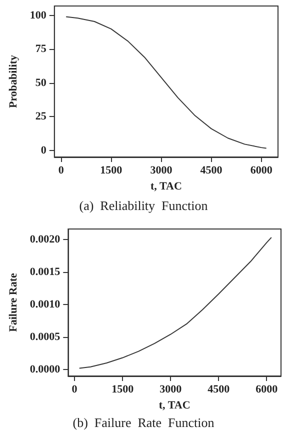 The width and height of the screenshot is (287, 434). Describe the element at coordinates (43, 150) in the screenshot. I see `y-tick-label: 0` at that location.